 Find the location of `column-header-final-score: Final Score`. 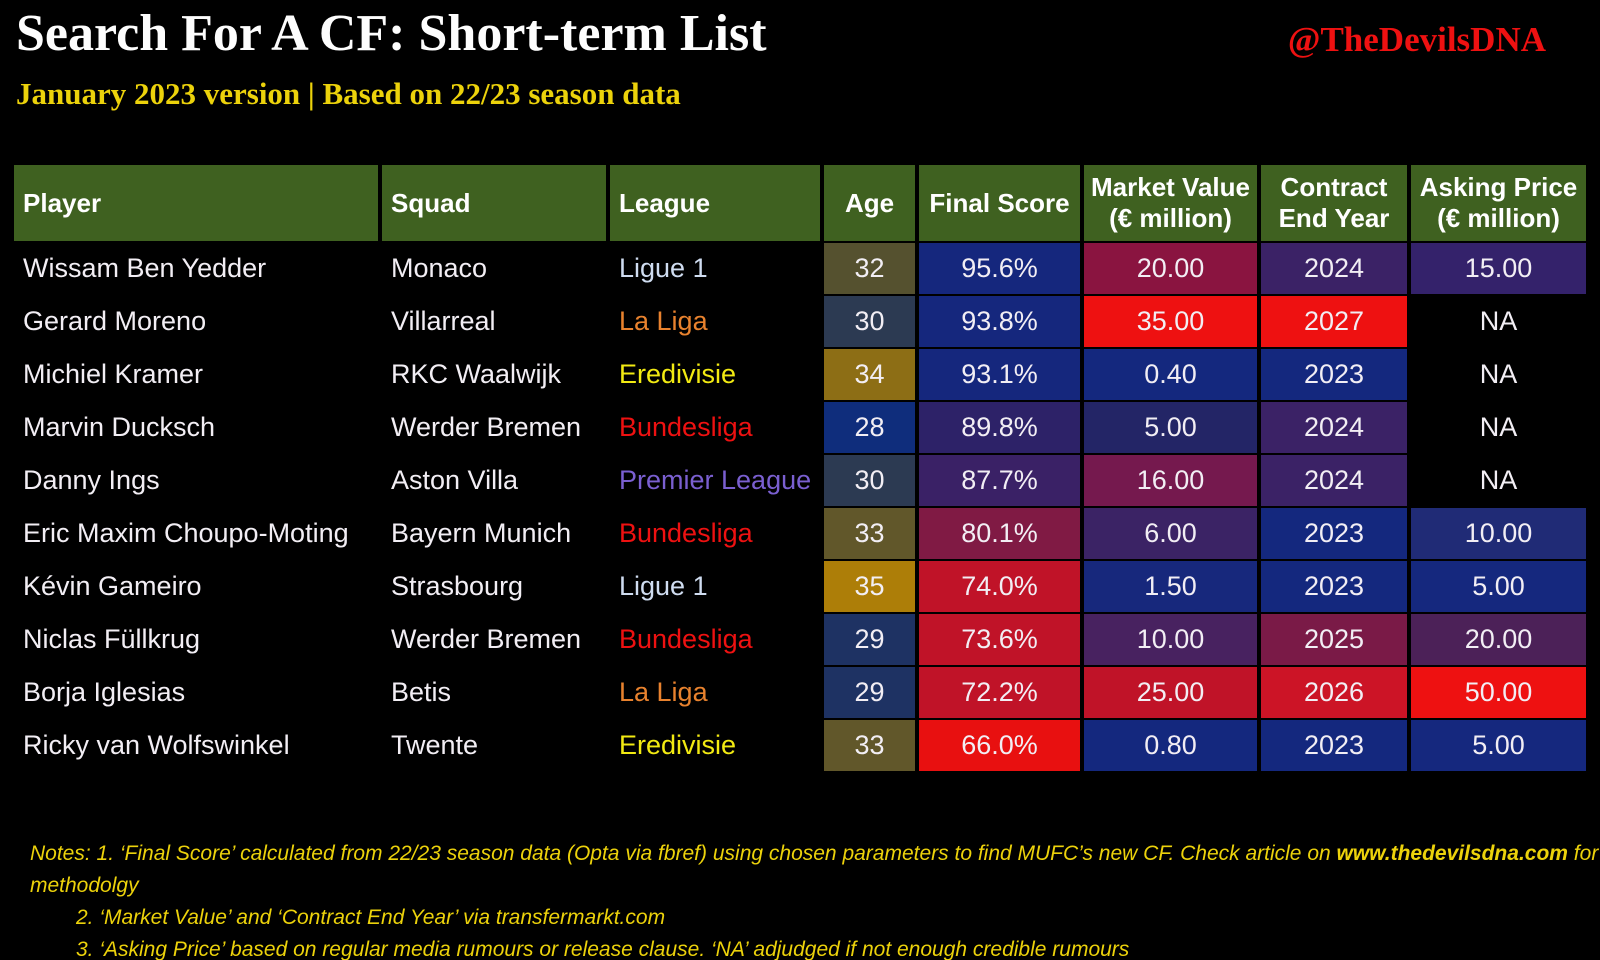

column-header-final-score: Final Score is located at coordinates (999, 203).